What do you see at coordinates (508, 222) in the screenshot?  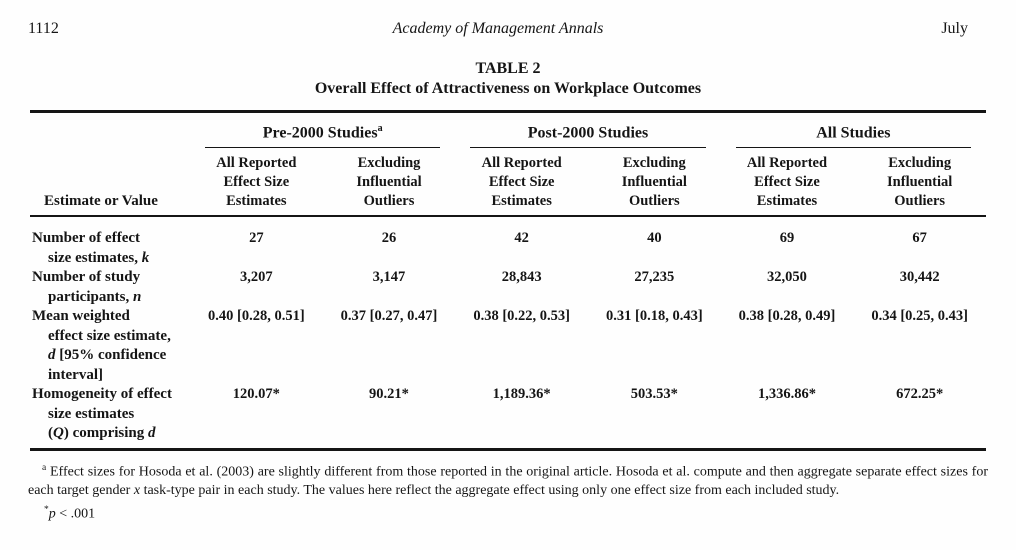 I see `header-rule` at bounding box center [508, 222].